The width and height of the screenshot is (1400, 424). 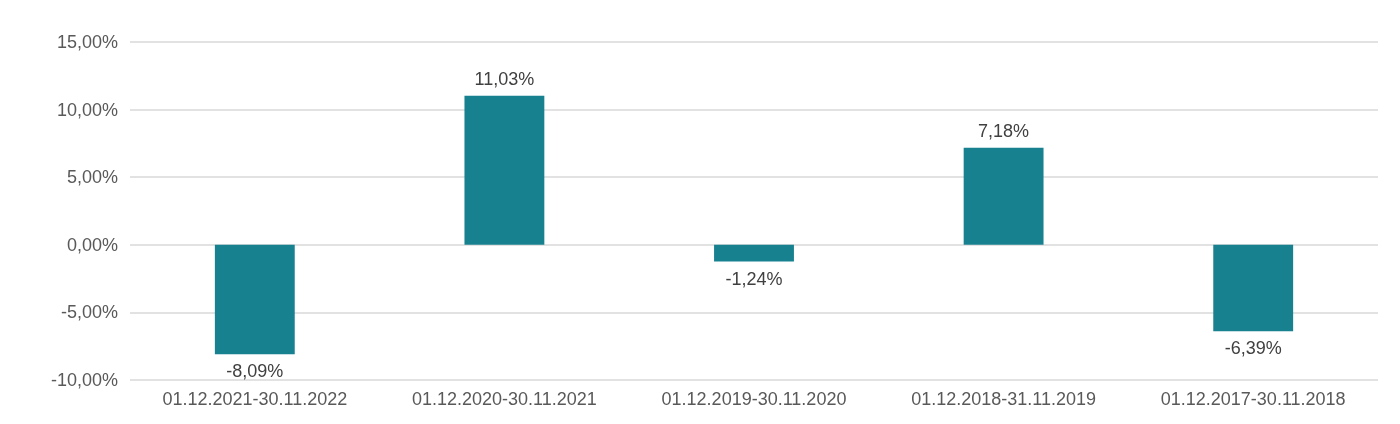 I want to click on y-tick-label: 10,00%, so click(x=87, y=109).